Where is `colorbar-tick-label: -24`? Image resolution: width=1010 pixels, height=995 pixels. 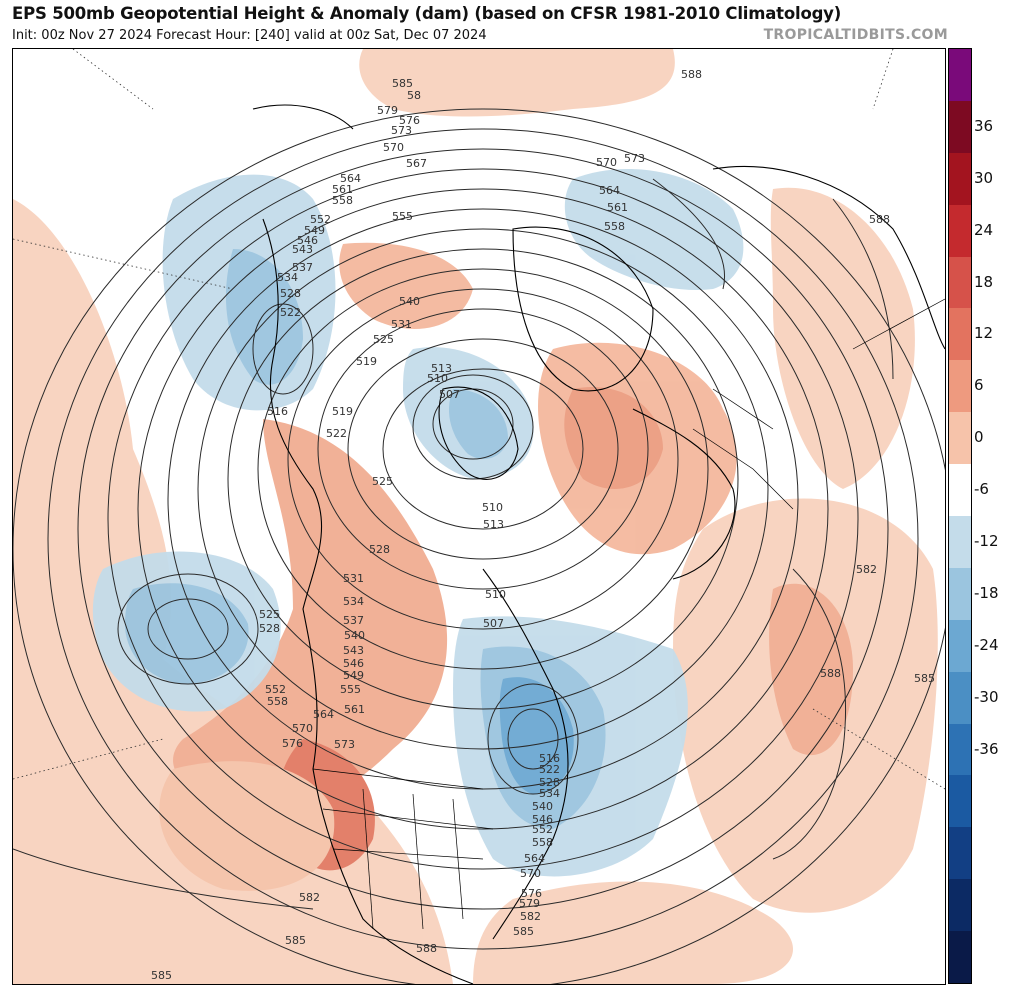
colorbar-tick-label: -24 is located at coordinates (986, 644).